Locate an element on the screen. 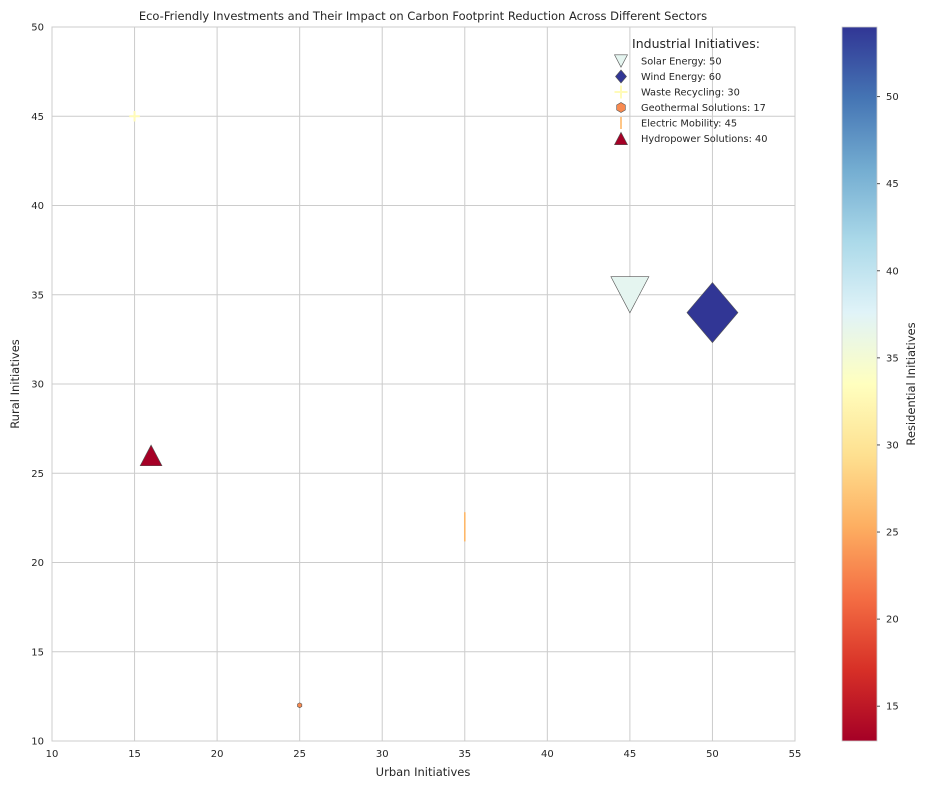 This screenshot has height=789, width=928. y-tick-label: 45 is located at coordinates (37, 117).